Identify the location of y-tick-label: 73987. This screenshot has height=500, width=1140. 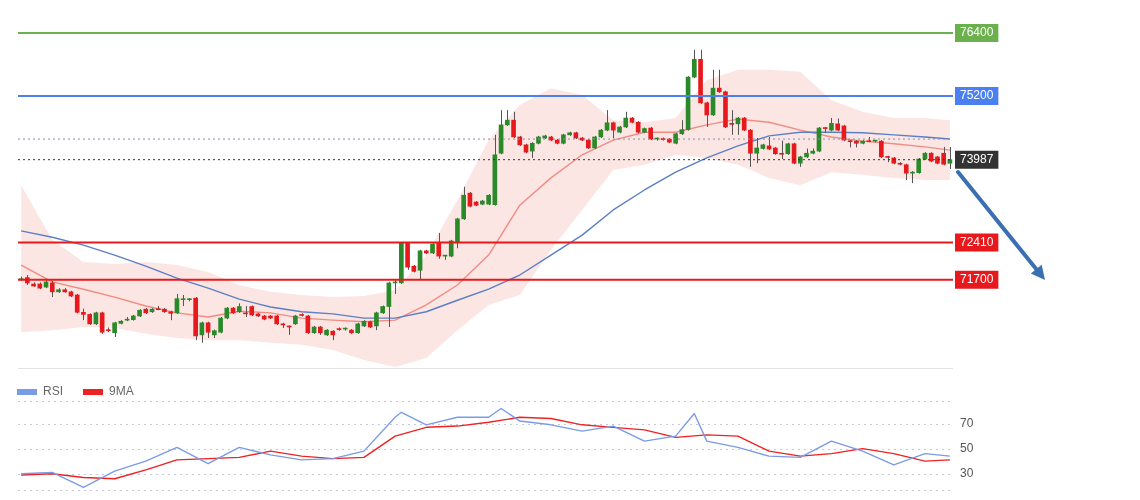
(977, 158).